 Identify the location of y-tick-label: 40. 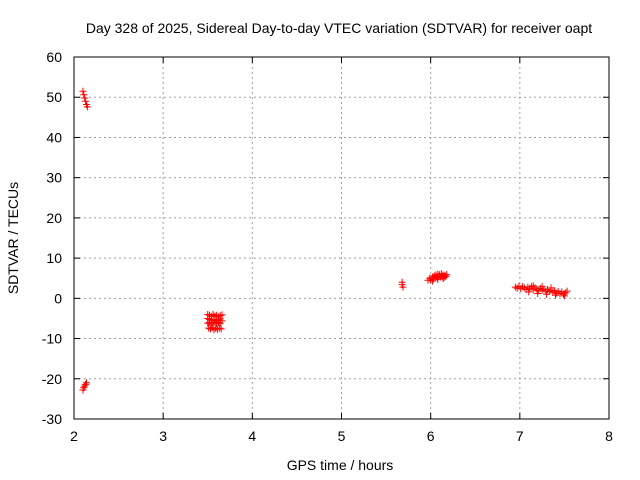
(54, 137).